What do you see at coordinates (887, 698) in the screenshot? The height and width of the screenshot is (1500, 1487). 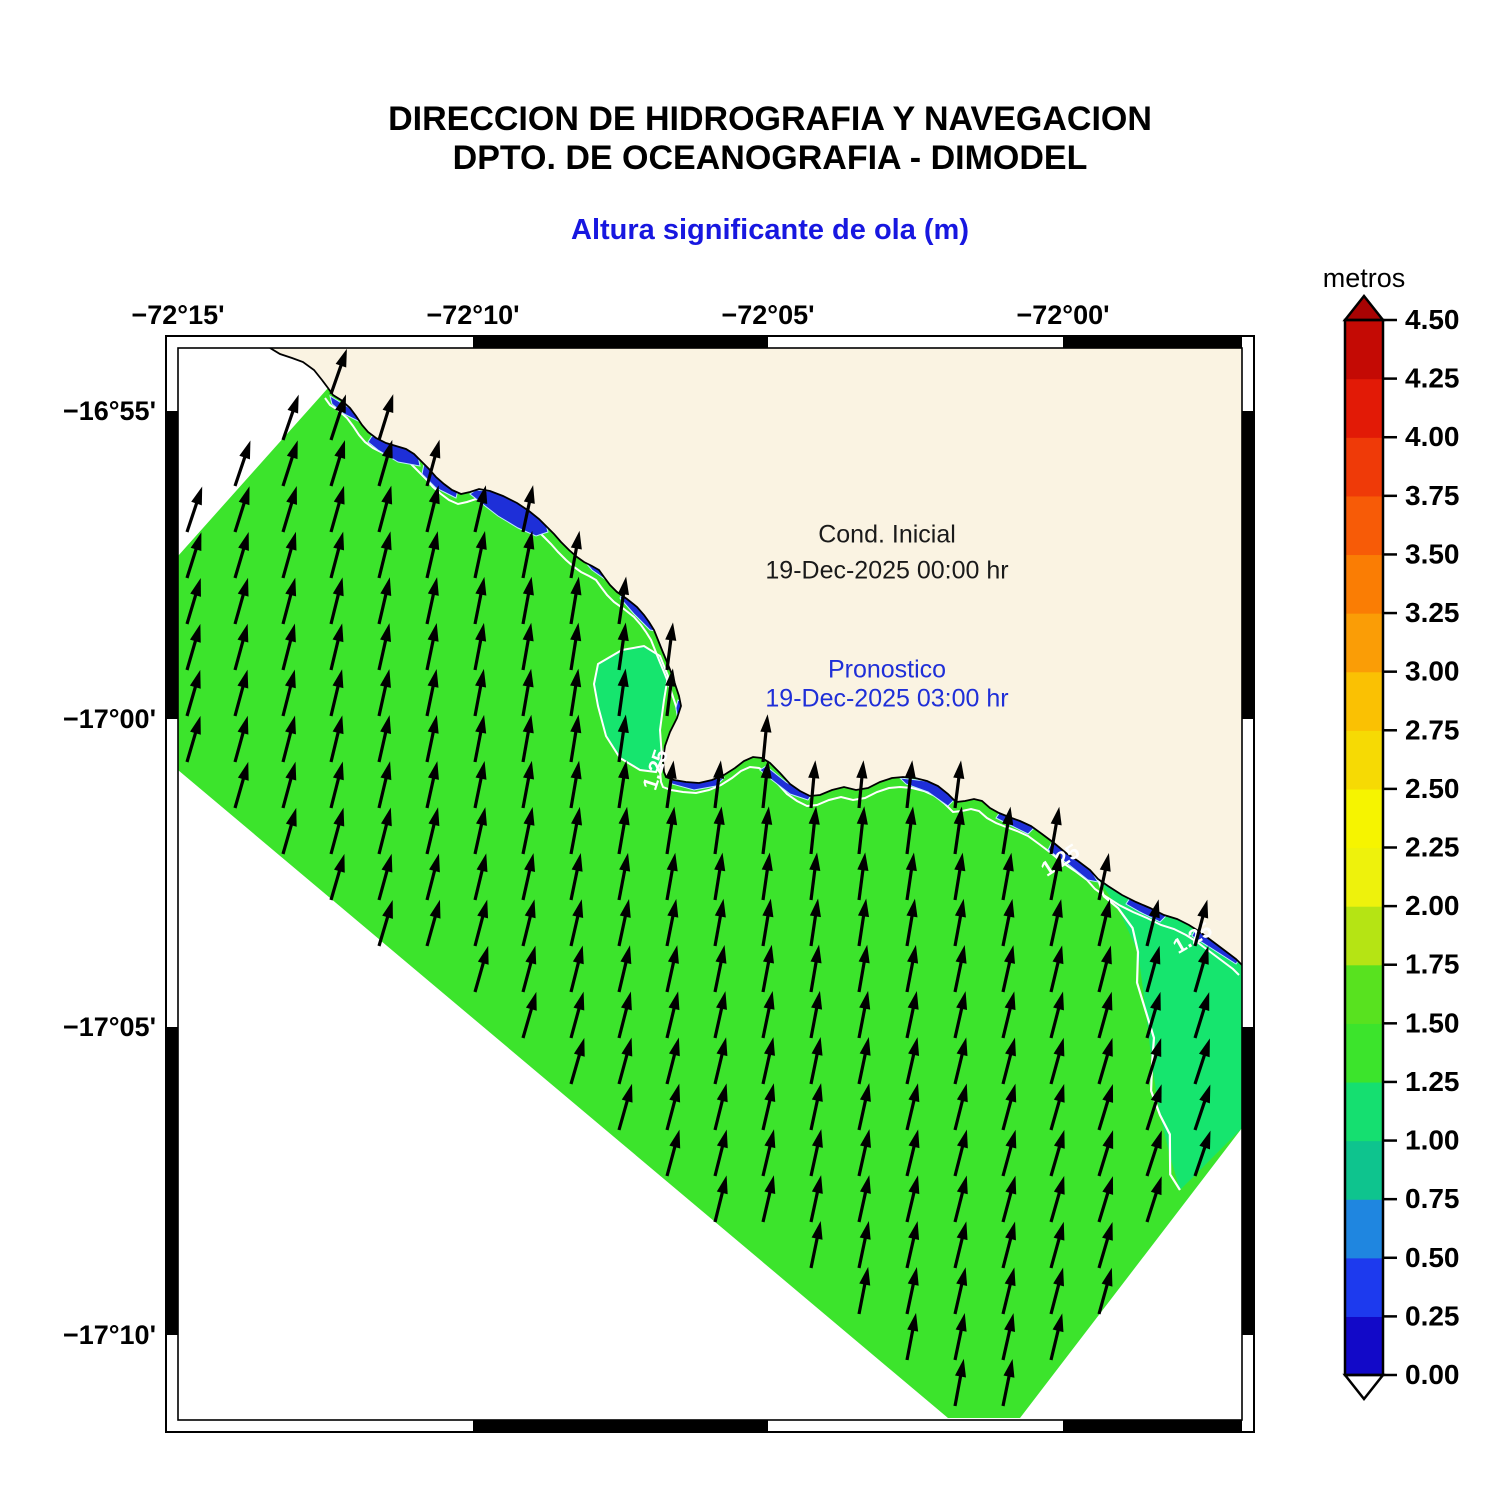 I see `forecast-time: 19-Dec-2025 03:00 hr` at bounding box center [887, 698].